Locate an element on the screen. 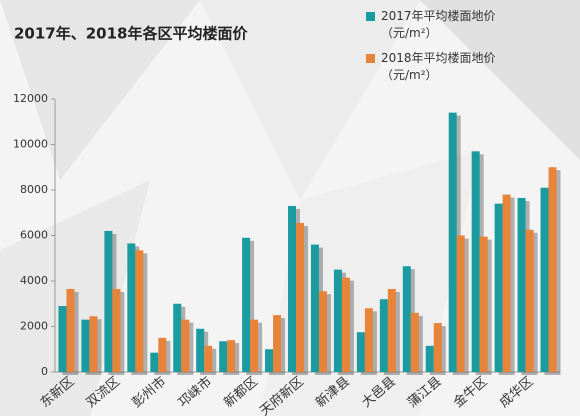 This screenshot has height=416, width=580. y-tick-label: 2000 is located at coordinates (34, 326).